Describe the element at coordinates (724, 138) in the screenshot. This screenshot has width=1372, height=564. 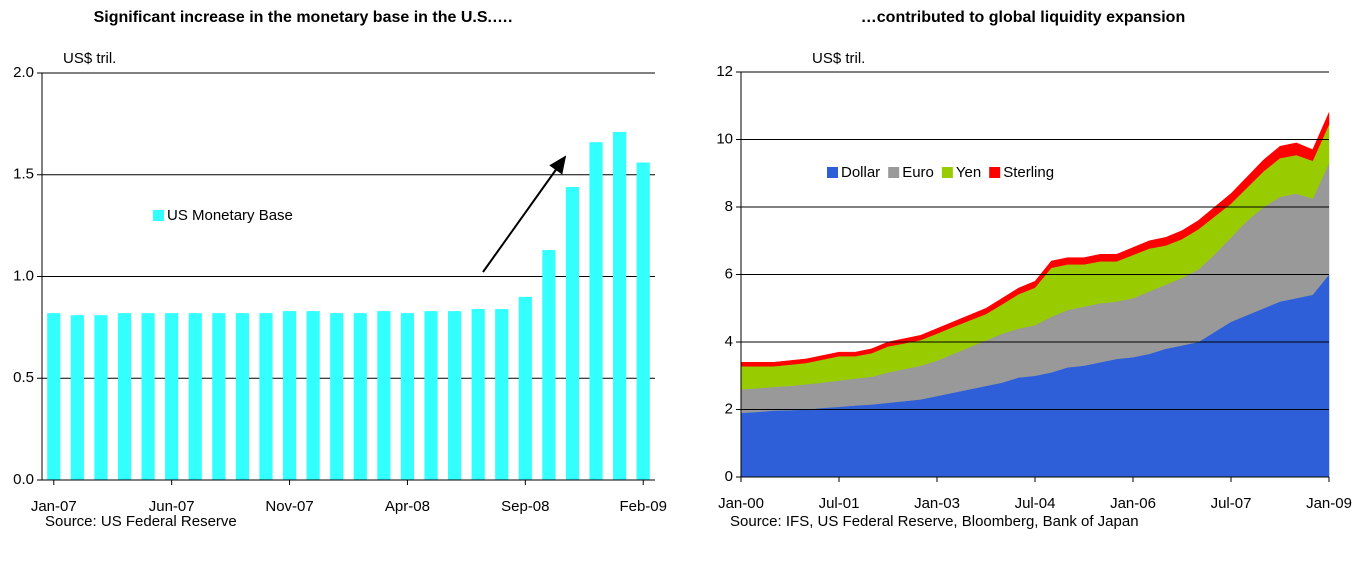
I see `y-tick-label: 10` at that location.